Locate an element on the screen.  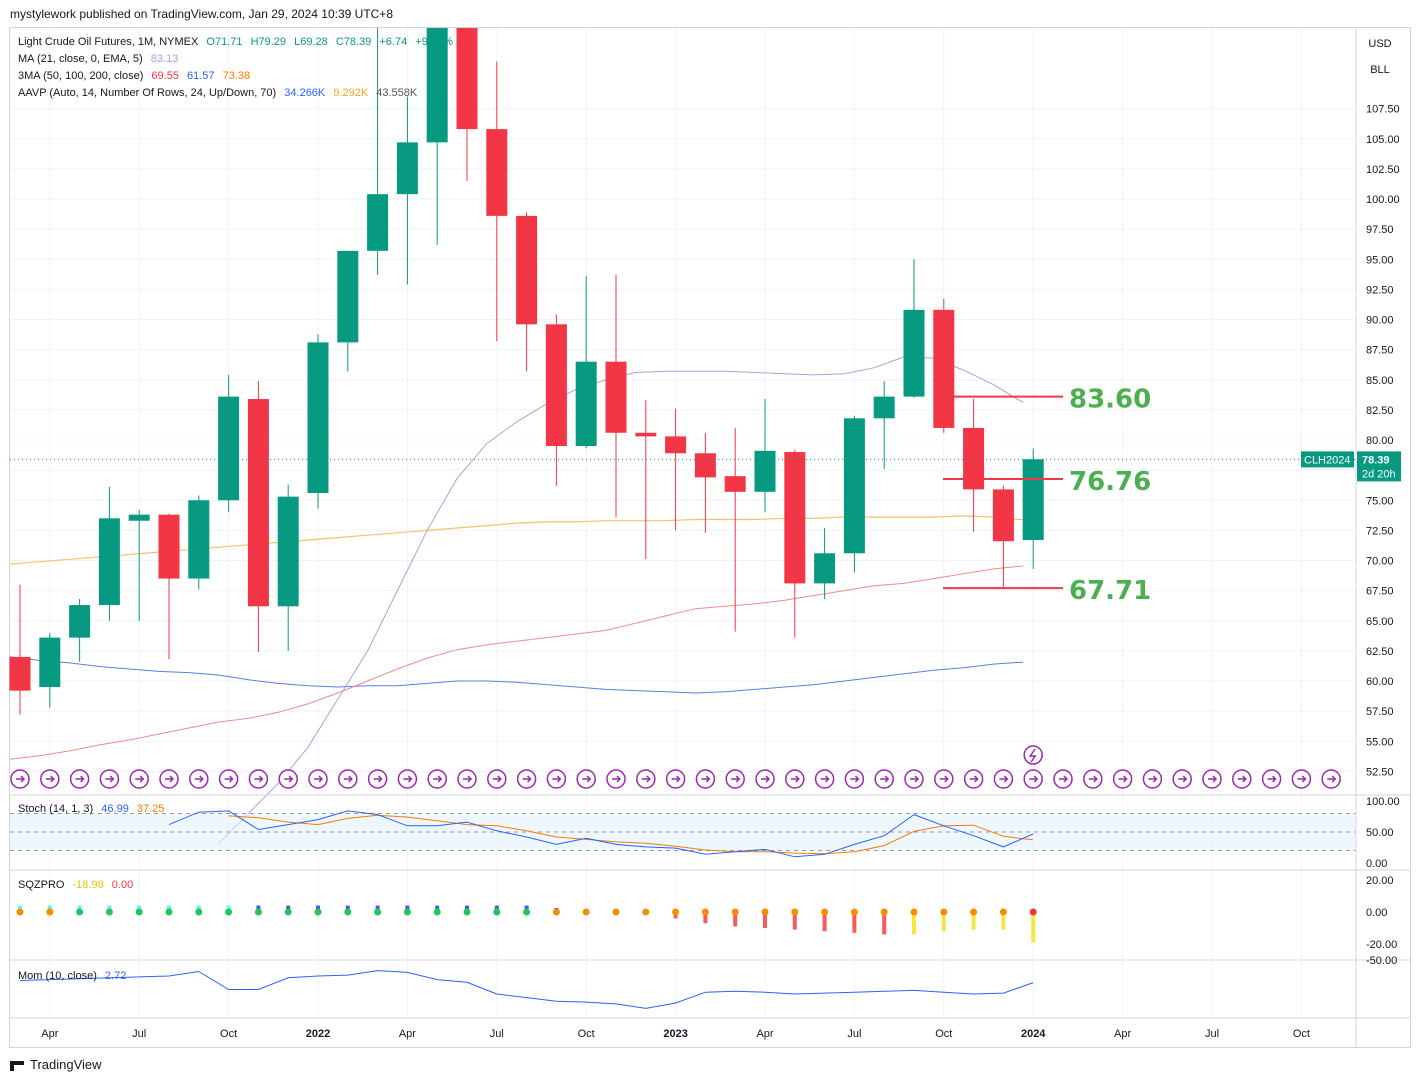
legend-stoch-d: 37.25 is located at coordinates (150, 809).